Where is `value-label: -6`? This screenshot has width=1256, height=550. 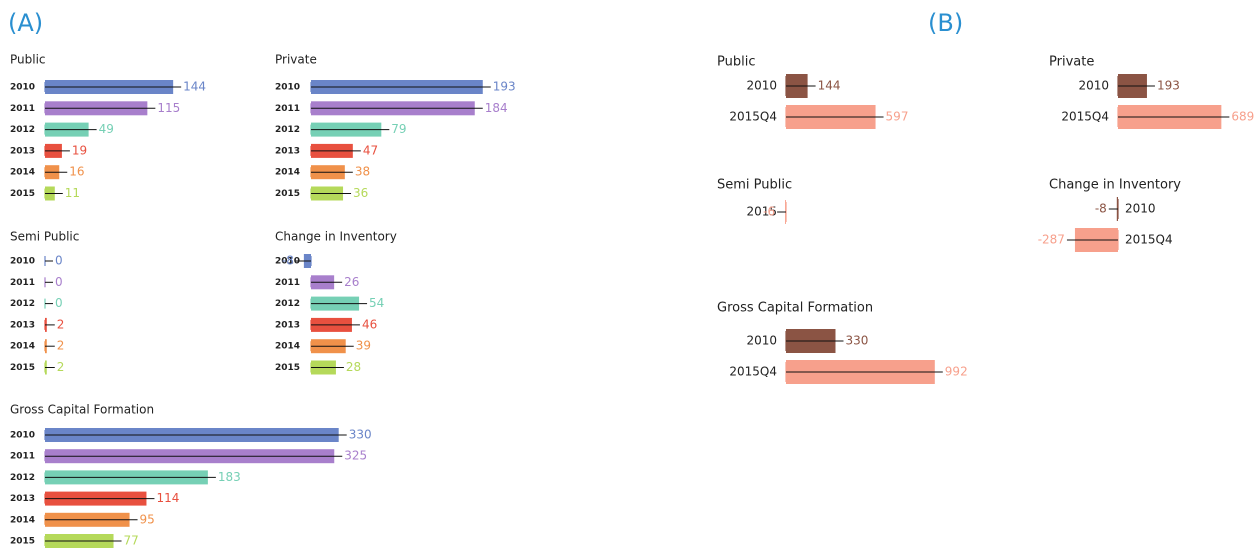 value-label: -6 is located at coordinates (769, 212).